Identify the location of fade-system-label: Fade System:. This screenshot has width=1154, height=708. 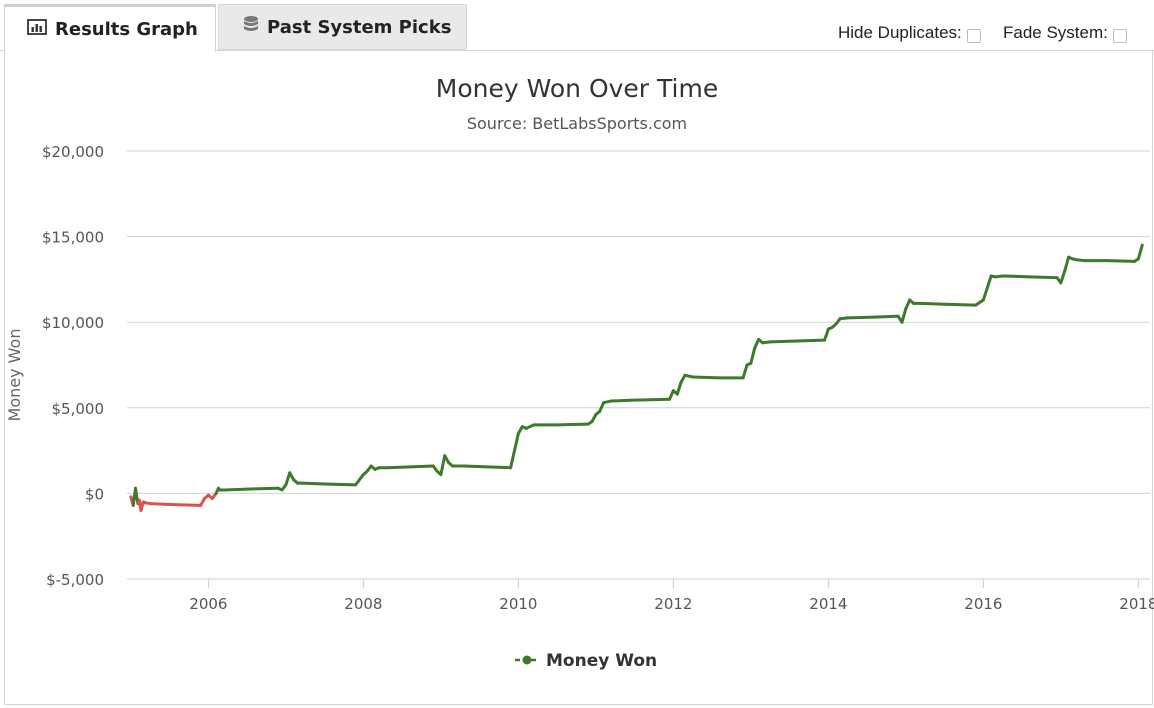
(1055, 32).